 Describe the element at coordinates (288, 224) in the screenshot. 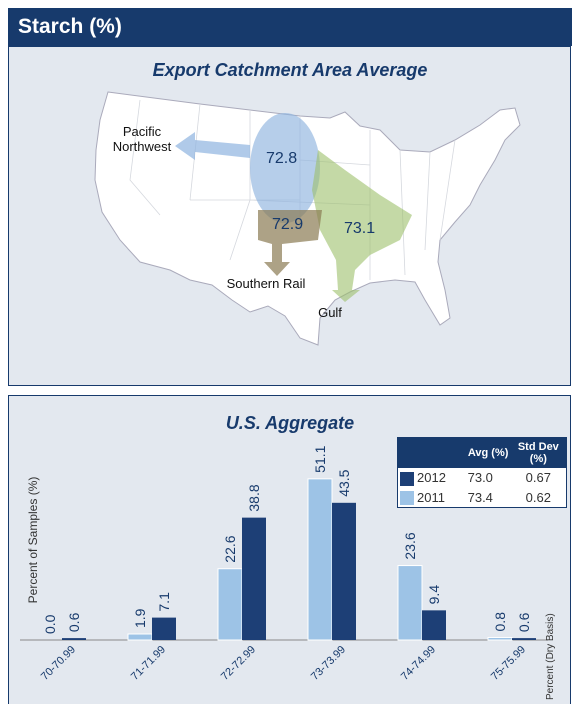

I see `region-value: 72.9` at that location.